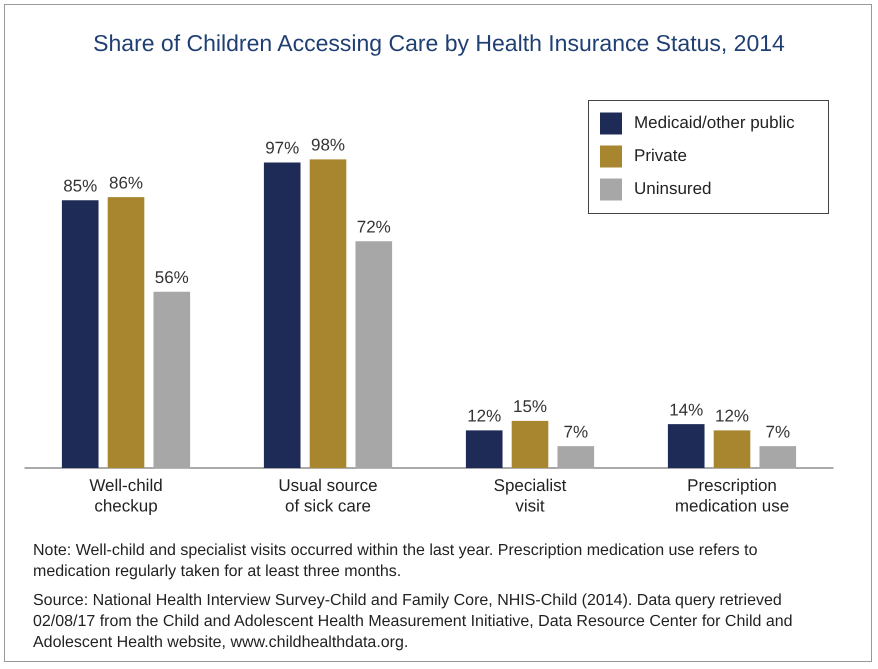  What do you see at coordinates (732, 496) in the screenshot?
I see `x-tick-label: Prescription medication use` at bounding box center [732, 496].